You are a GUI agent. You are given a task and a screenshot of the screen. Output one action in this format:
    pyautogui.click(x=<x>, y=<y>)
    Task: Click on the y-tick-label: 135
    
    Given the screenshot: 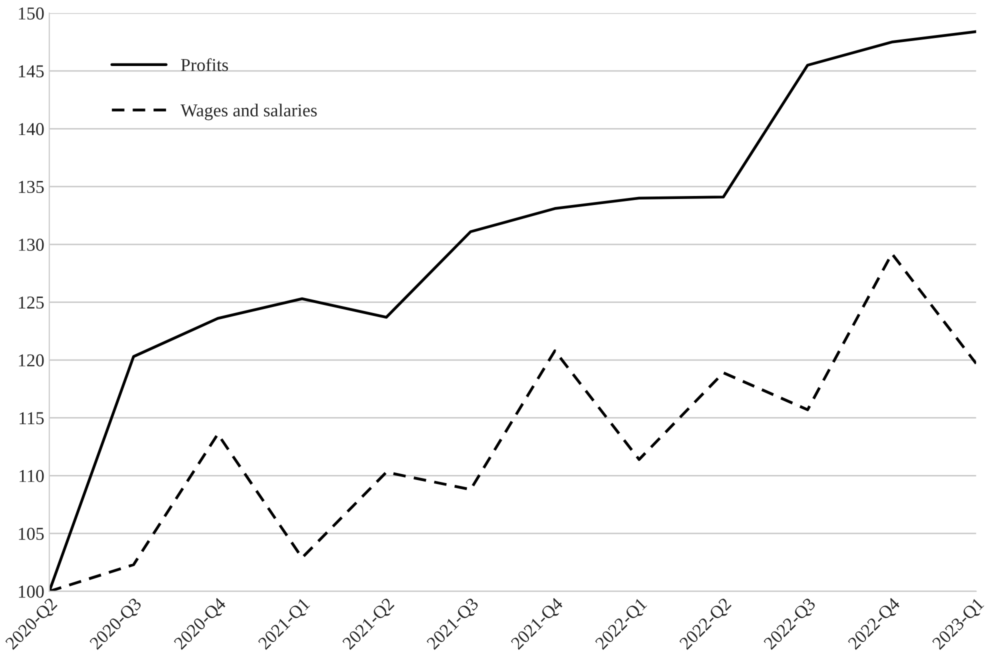 What is the action you would take?
    pyautogui.click(x=31, y=187)
    